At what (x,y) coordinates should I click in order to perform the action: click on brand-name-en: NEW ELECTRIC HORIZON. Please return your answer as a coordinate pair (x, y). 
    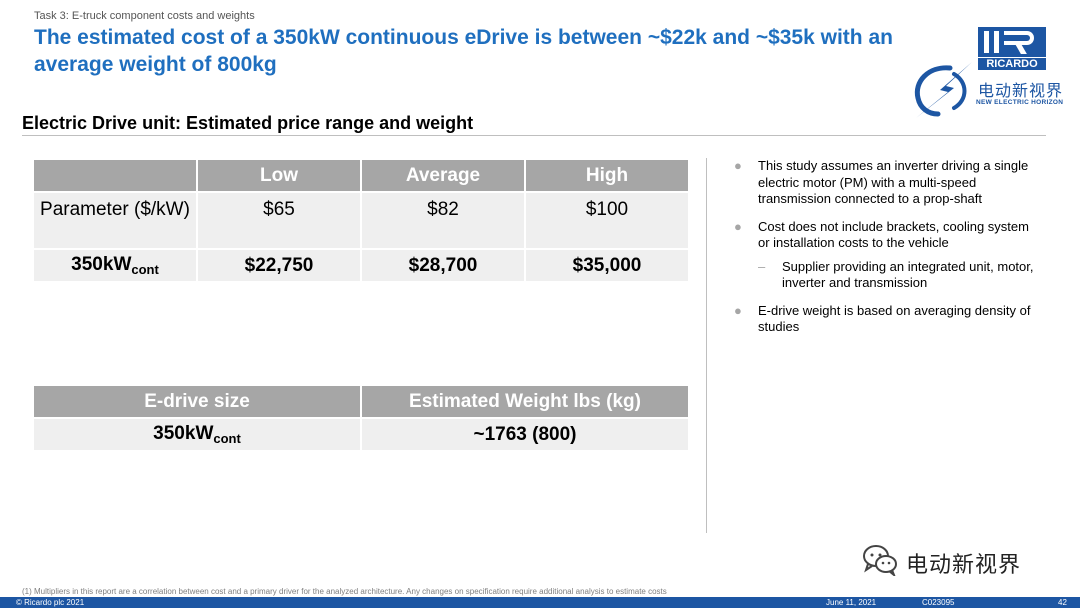
    Looking at the image, I should click on (1020, 102).